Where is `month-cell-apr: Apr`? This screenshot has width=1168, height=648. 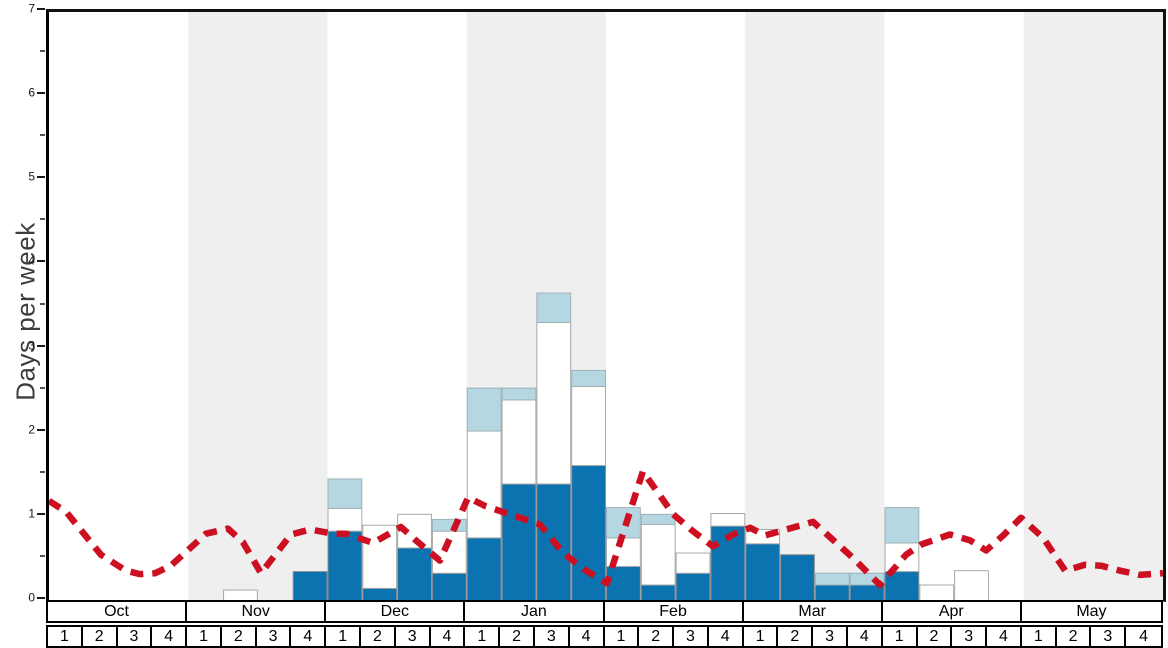
month-cell-apr: Apr is located at coordinates (952, 611).